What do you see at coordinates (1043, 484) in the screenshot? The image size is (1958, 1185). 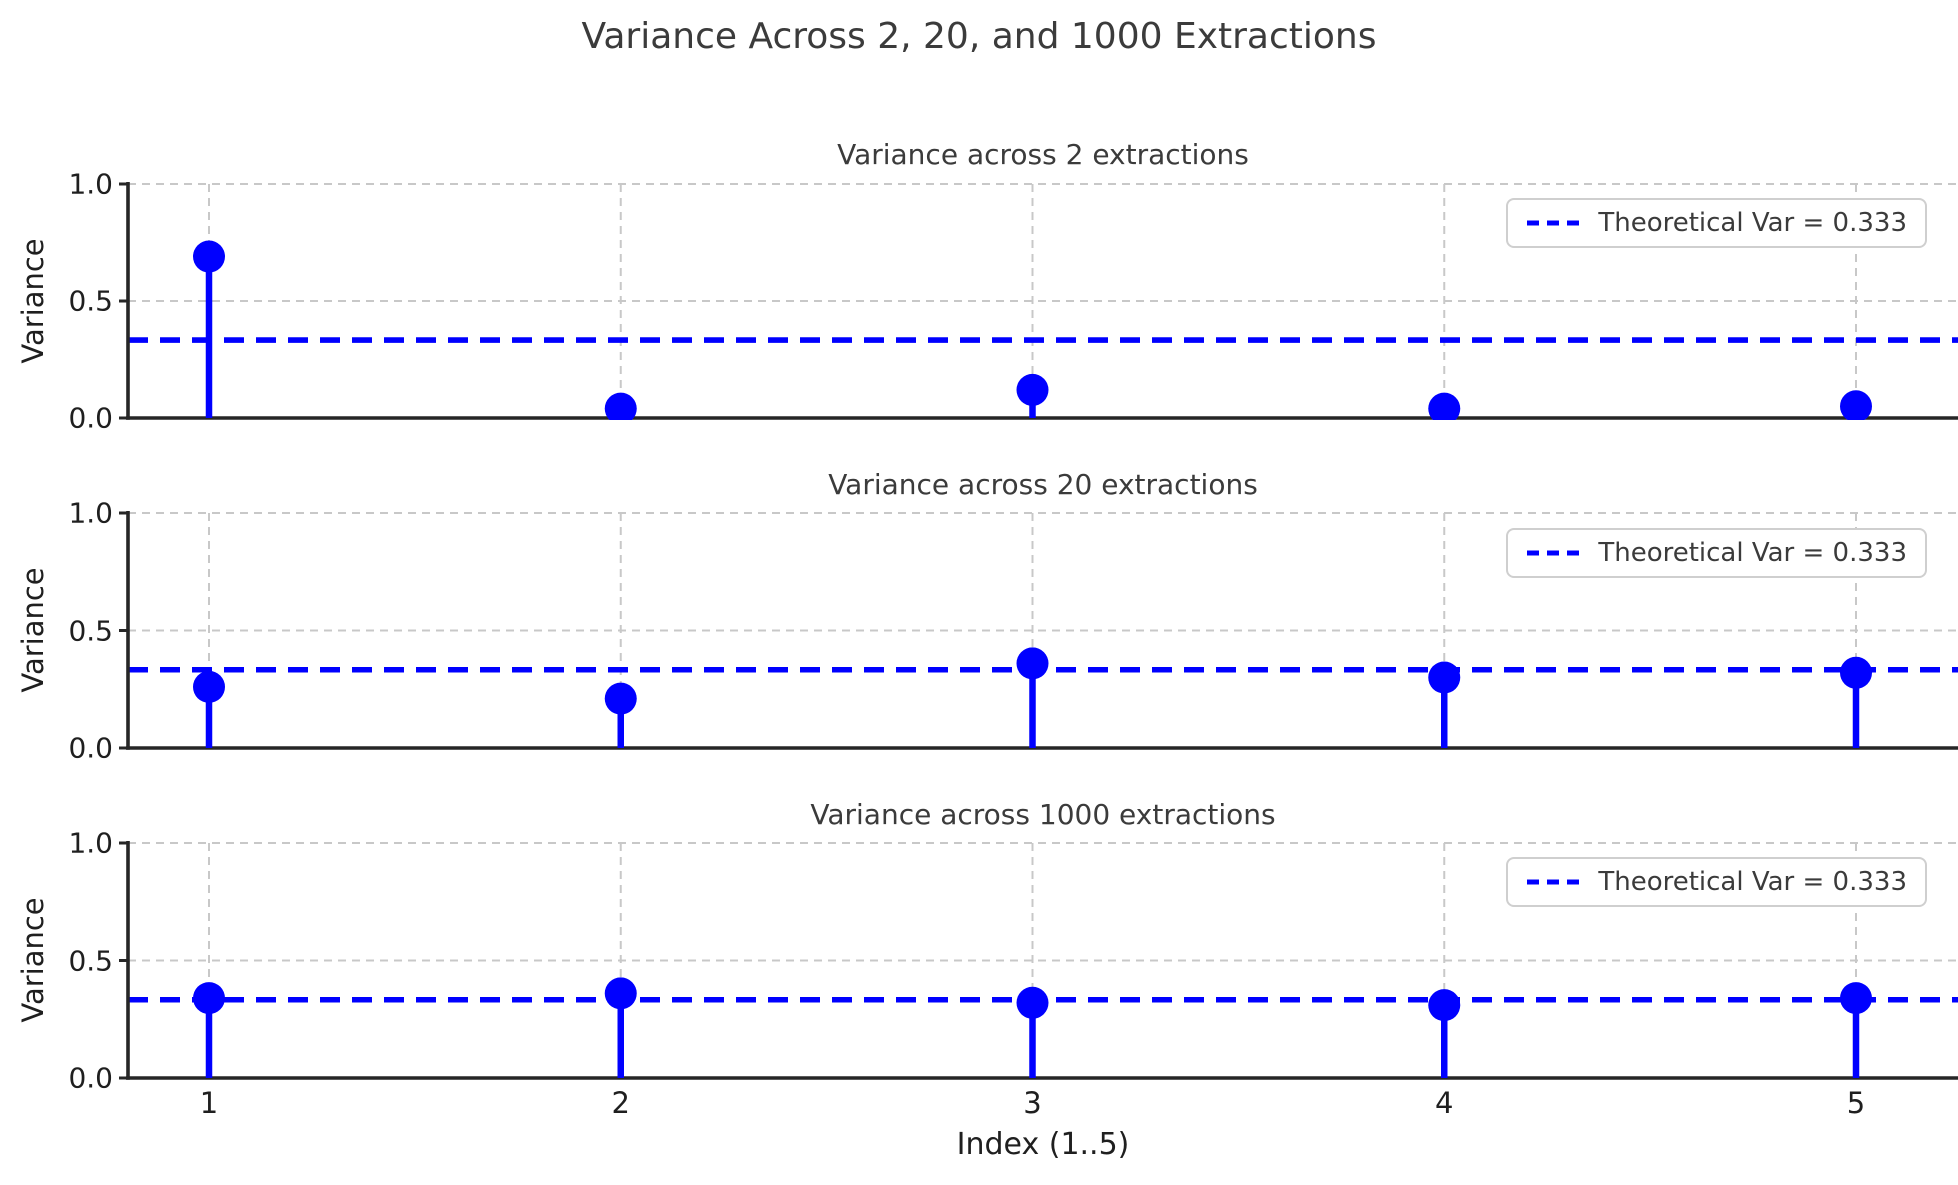 I see `subplot-2-title: Variance across 20 extractions` at bounding box center [1043, 484].